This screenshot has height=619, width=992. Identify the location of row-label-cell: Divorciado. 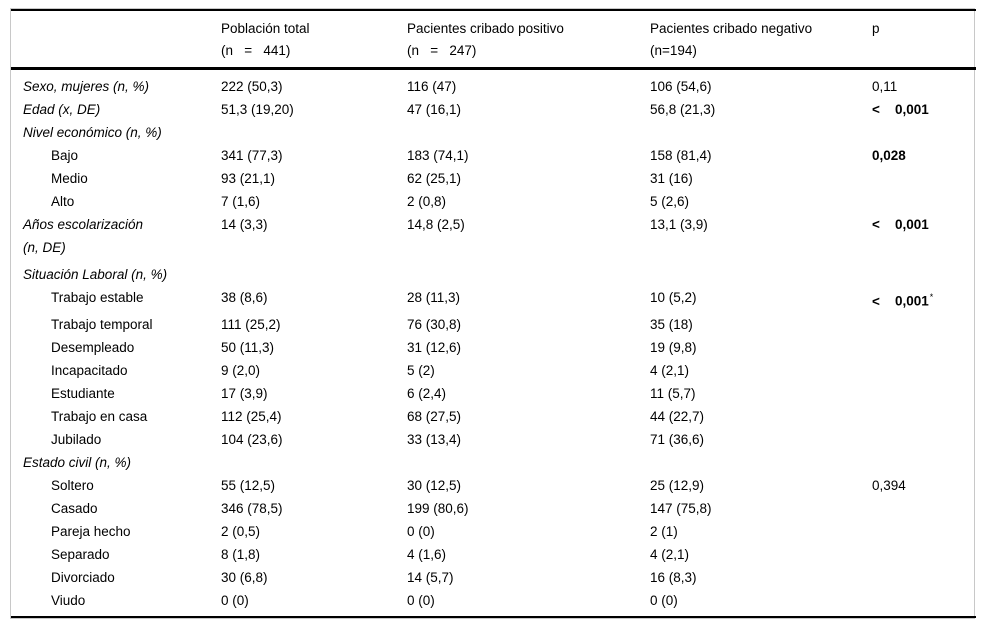
(110, 577).